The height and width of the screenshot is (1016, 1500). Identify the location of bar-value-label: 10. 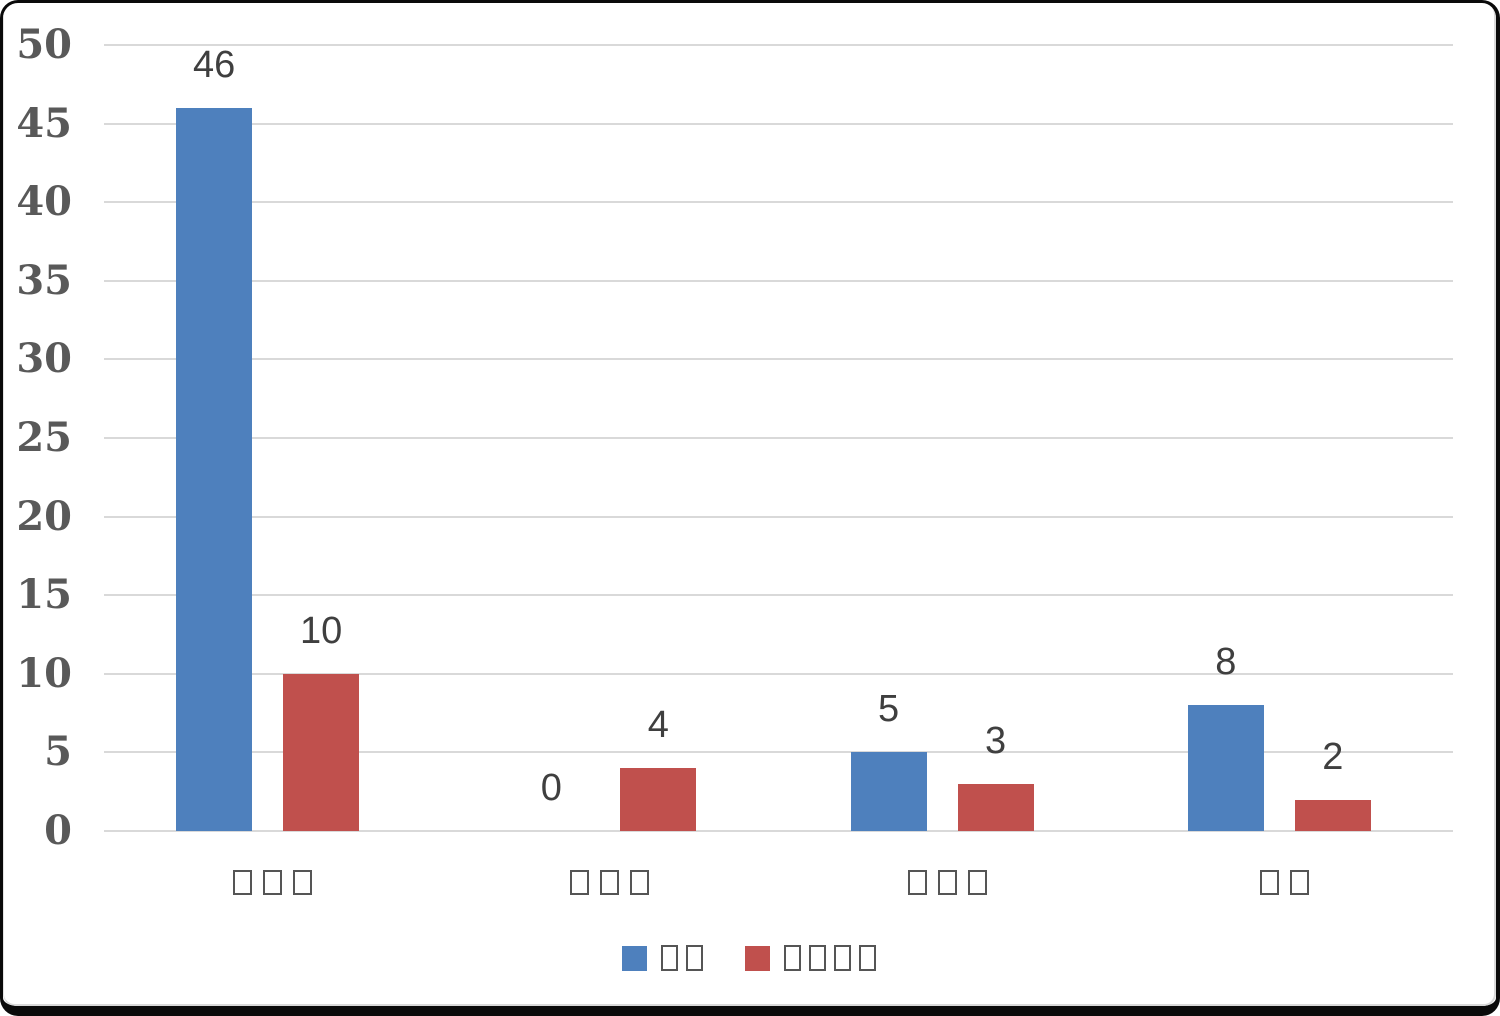
(321, 631).